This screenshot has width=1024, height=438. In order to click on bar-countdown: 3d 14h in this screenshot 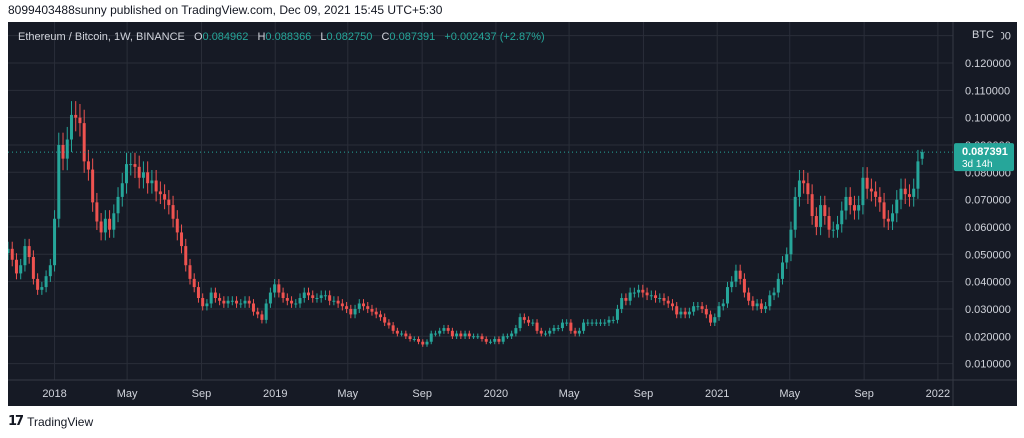, I will do `click(977, 164)`.